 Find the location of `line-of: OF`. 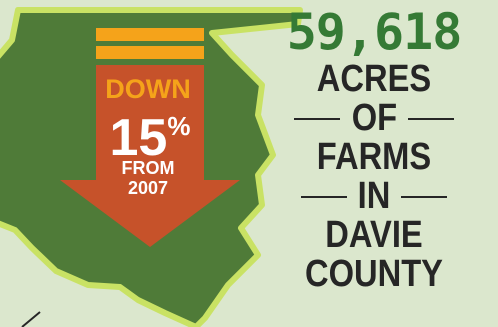

line-of: OF is located at coordinates (374, 118).